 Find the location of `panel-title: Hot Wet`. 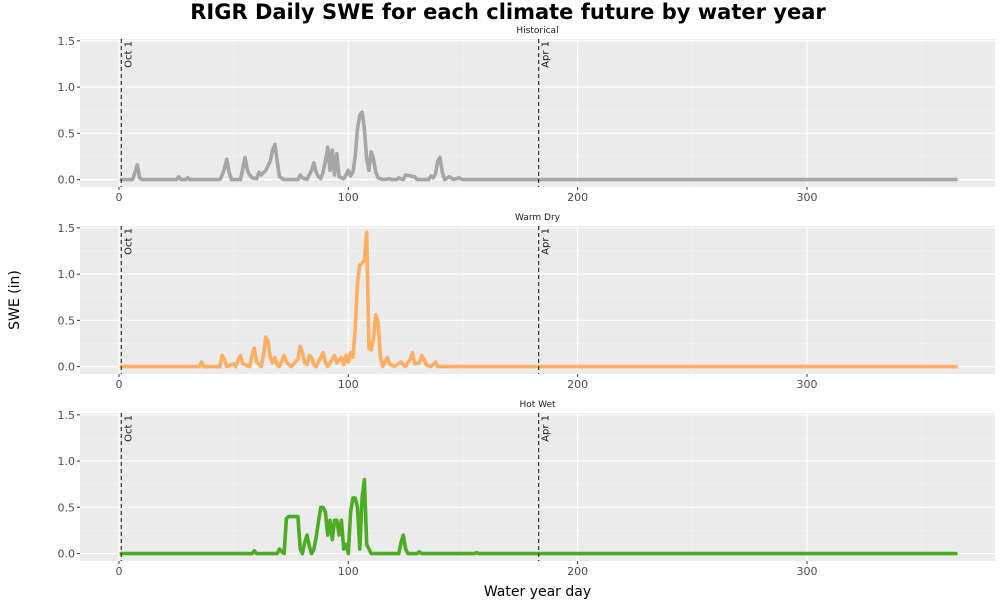

panel-title: Hot Wet is located at coordinates (537, 405).